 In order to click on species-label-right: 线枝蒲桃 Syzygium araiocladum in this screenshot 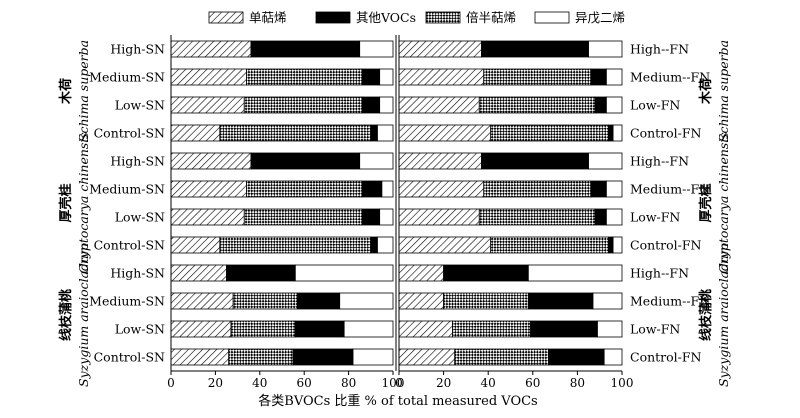, I will do `click(714, 315)`.